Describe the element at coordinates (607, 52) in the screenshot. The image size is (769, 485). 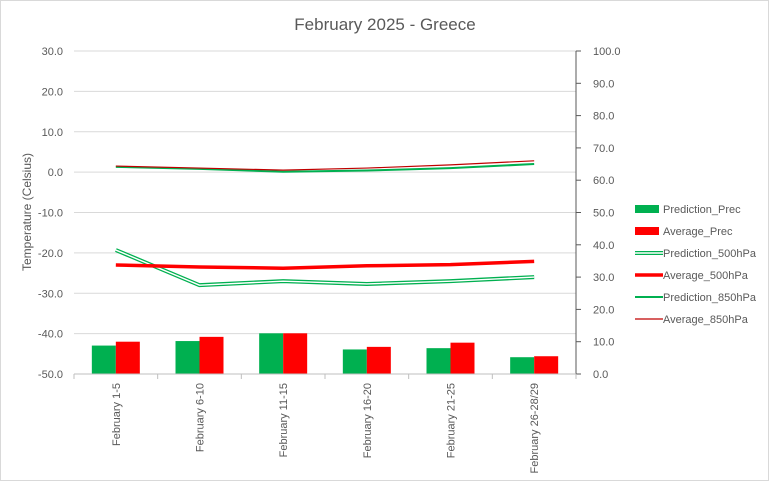
I see `y2-tick-label: 100.0` at that location.